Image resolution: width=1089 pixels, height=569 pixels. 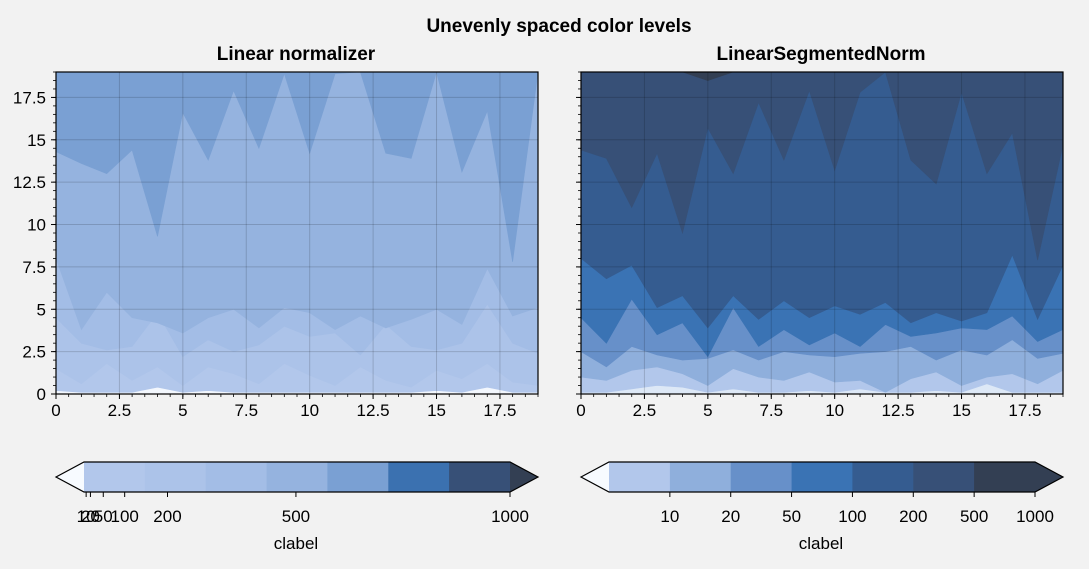 I want to click on y-tick-label: 0, so click(x=41, y=394).